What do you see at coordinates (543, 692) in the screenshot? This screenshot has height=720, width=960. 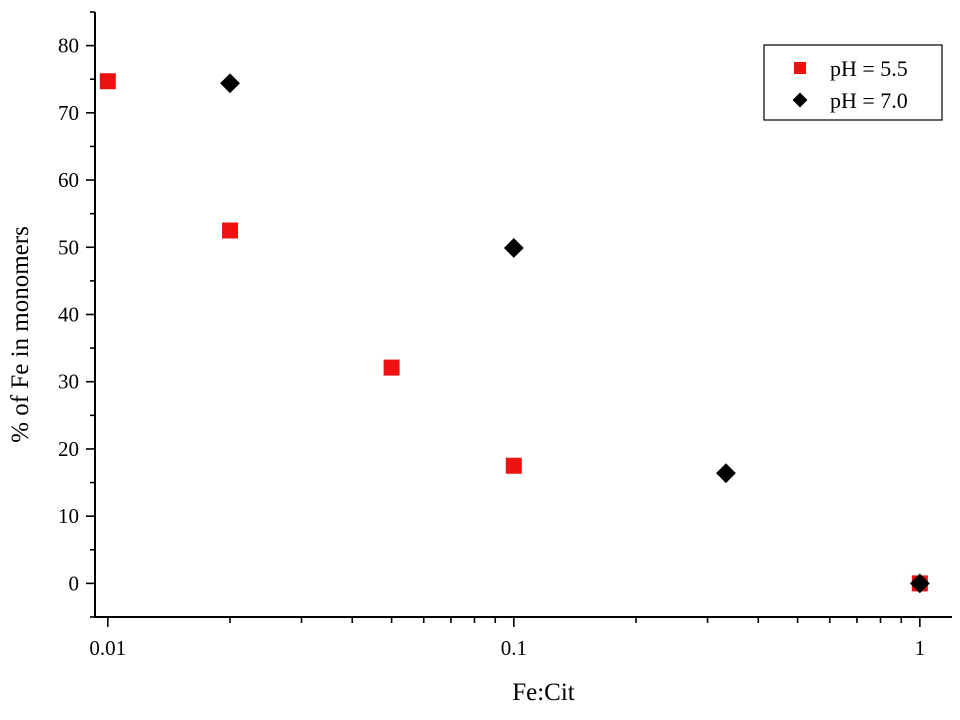 I see `x-axis-title: Fe:Cit` at bounding box center [543, 692].